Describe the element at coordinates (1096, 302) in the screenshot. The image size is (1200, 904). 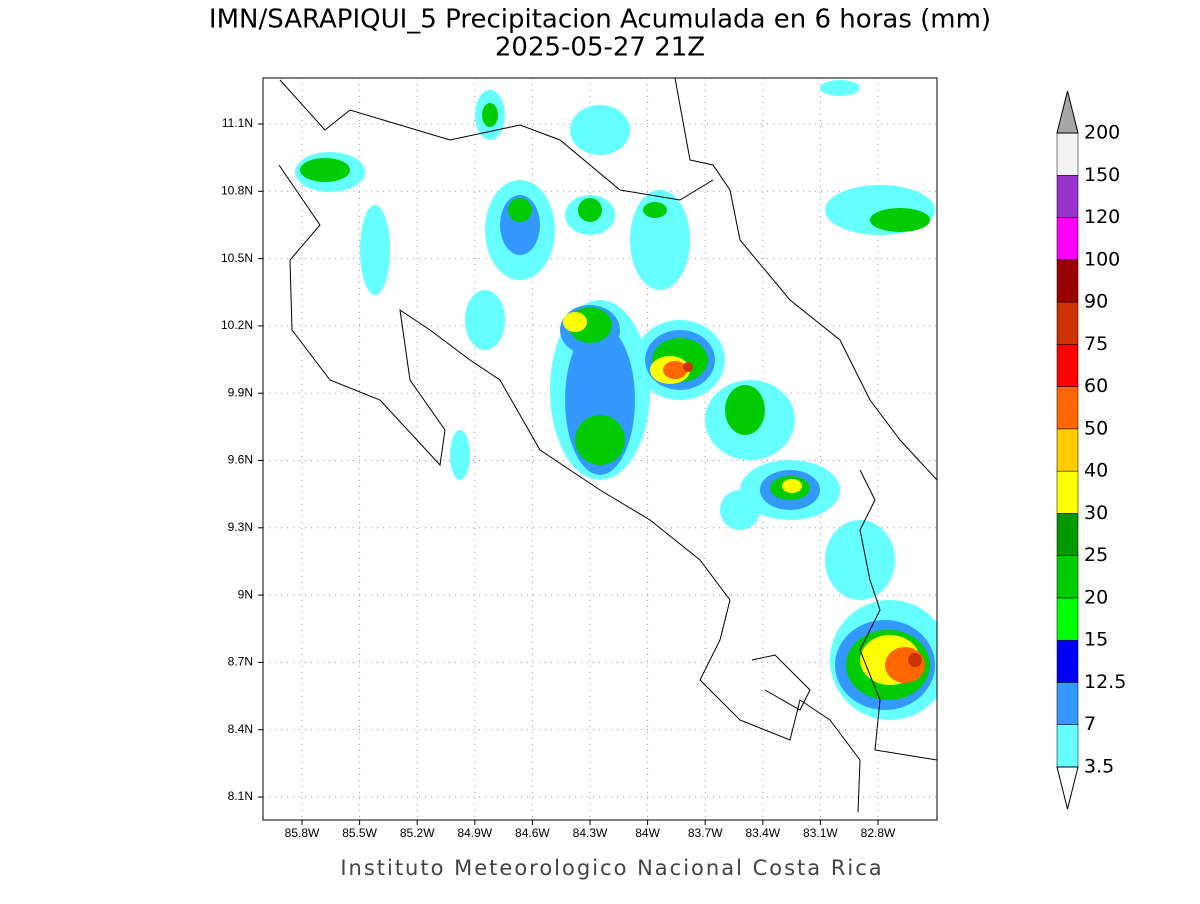
I see `colorbar-label: 90` at that location.